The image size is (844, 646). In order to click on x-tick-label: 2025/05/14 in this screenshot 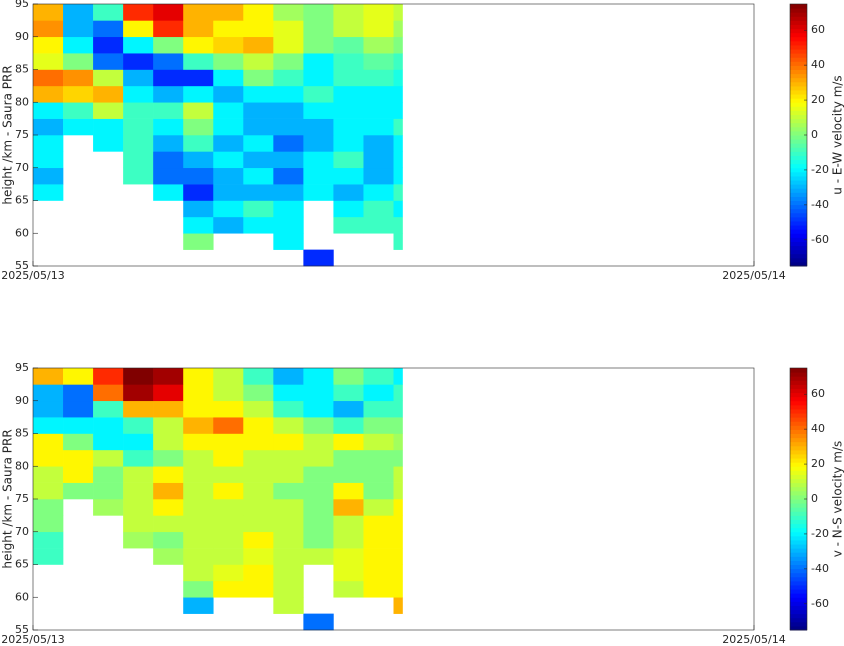, I will do `click(753, 275)`.